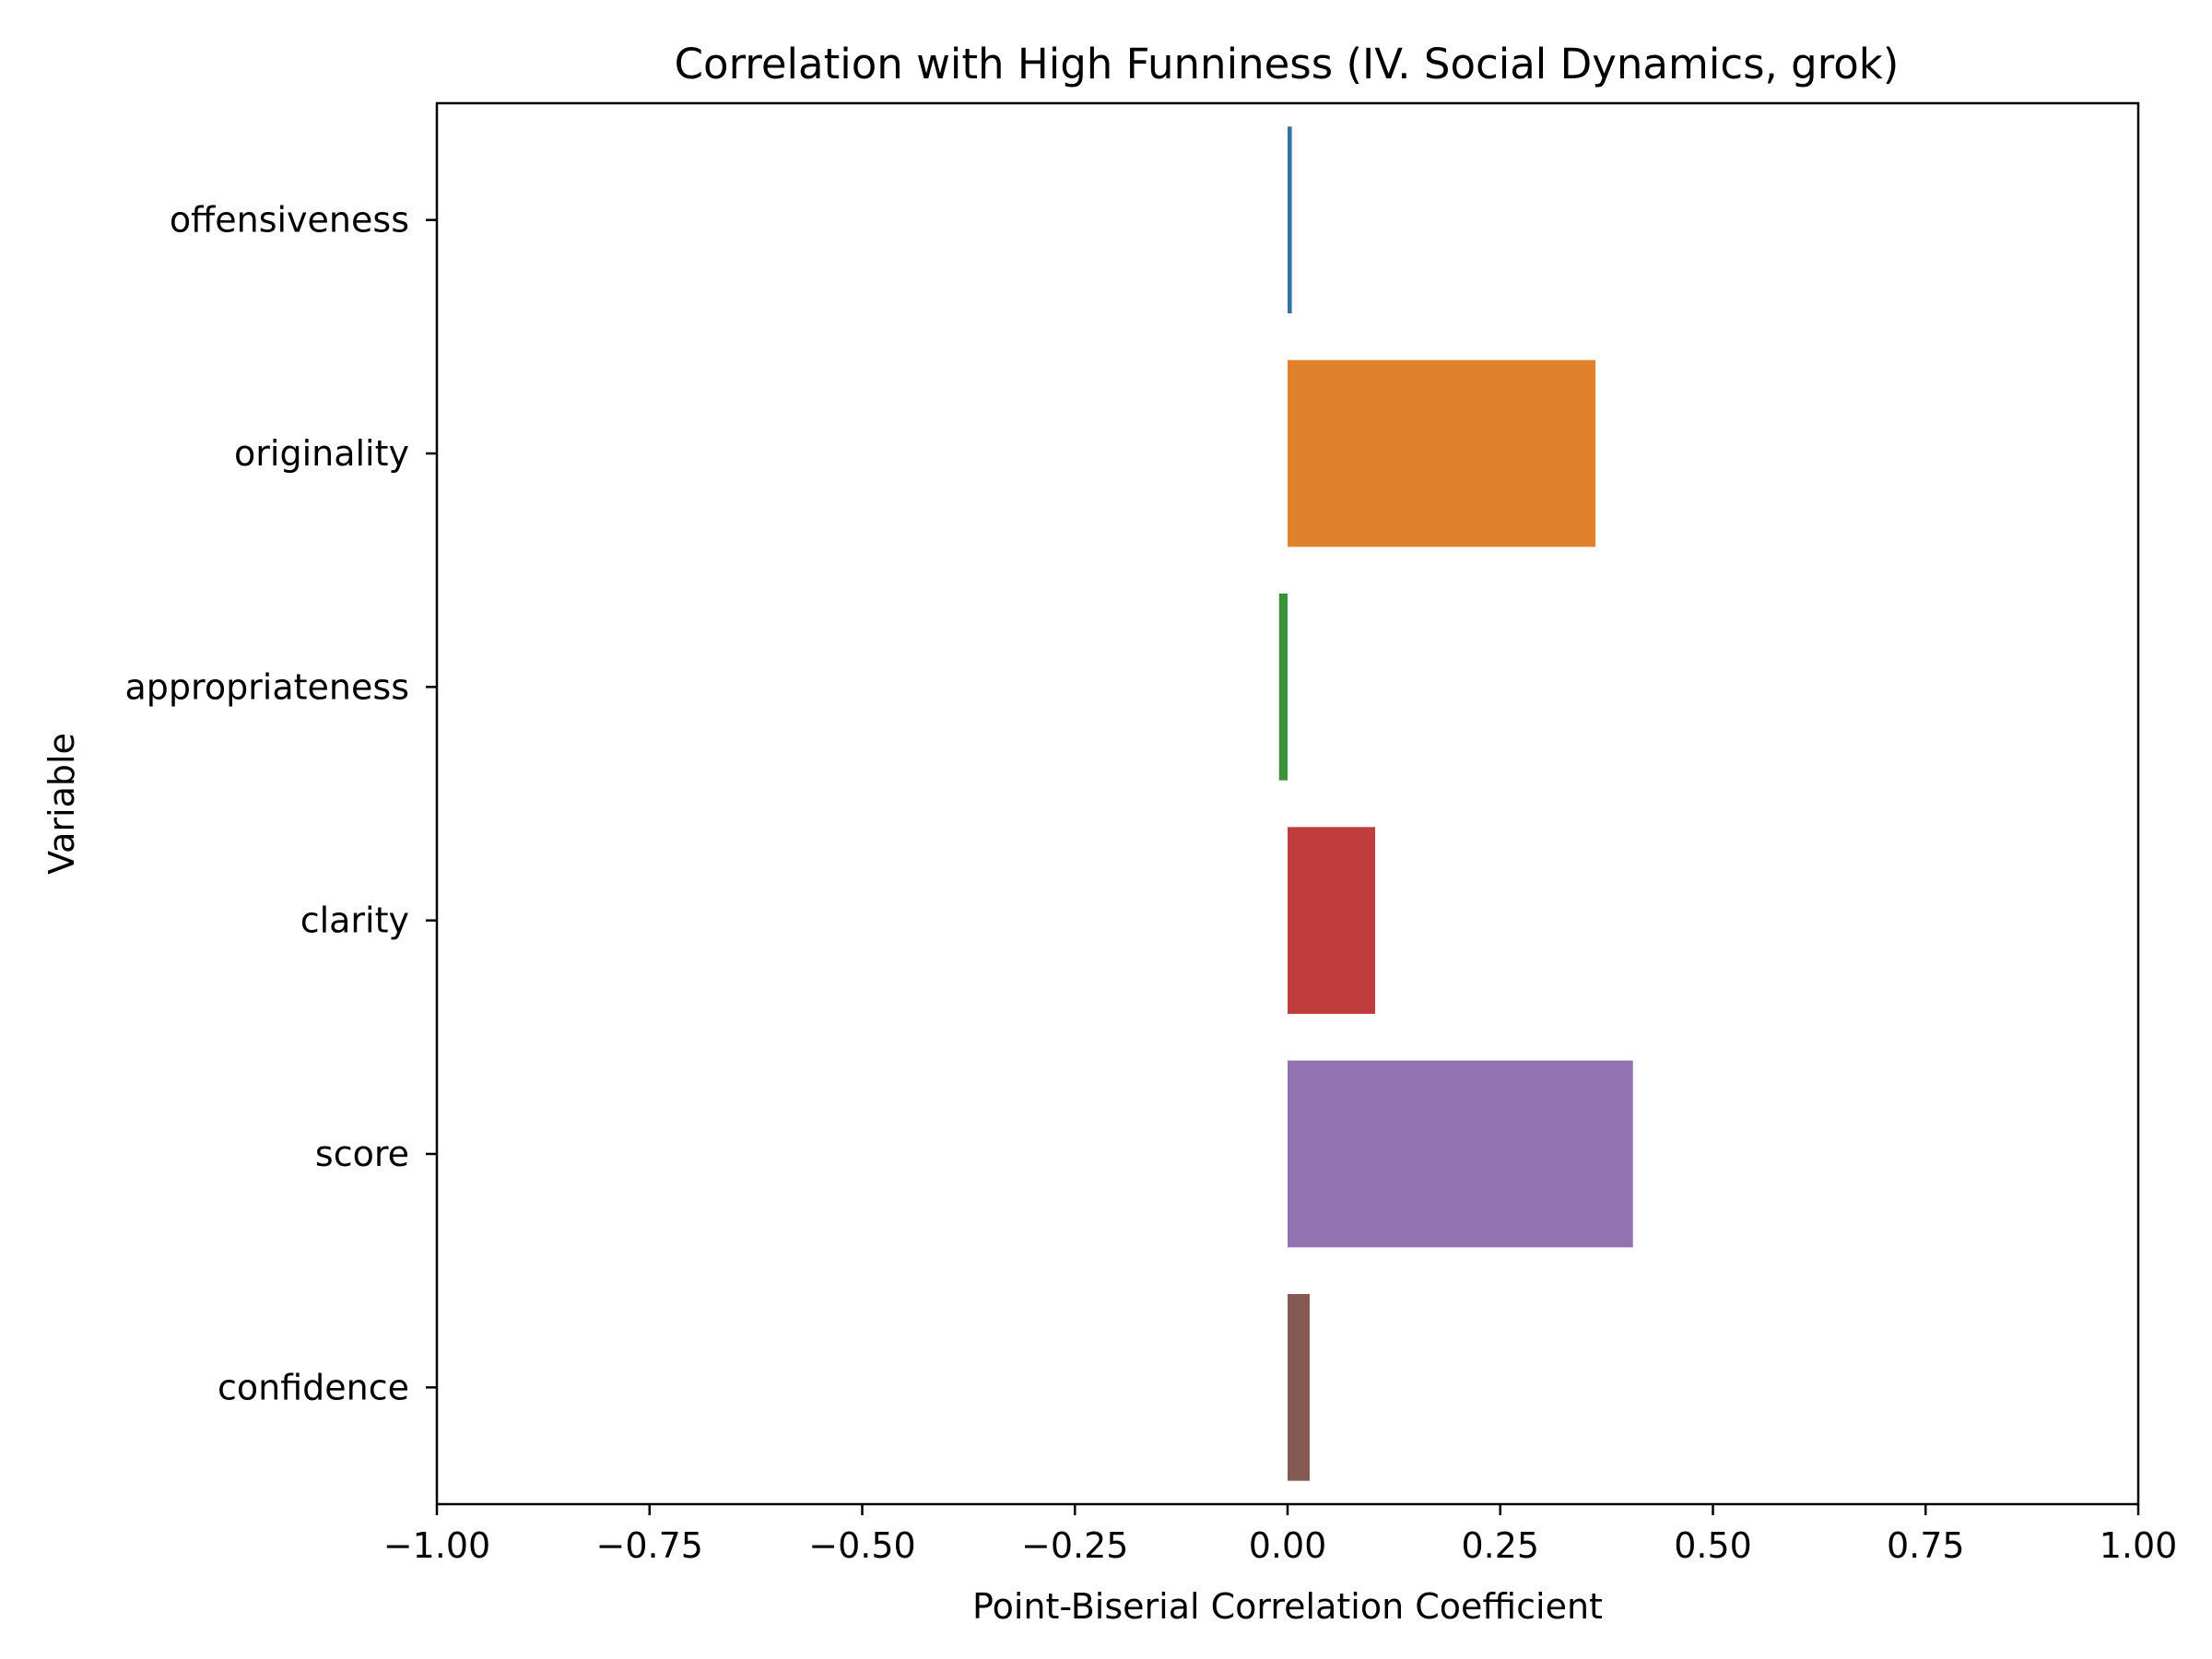 The width and height of the screenshot is (2212, 1659). I want to click on x-tick-label: −0.75, so click(649, 1545).